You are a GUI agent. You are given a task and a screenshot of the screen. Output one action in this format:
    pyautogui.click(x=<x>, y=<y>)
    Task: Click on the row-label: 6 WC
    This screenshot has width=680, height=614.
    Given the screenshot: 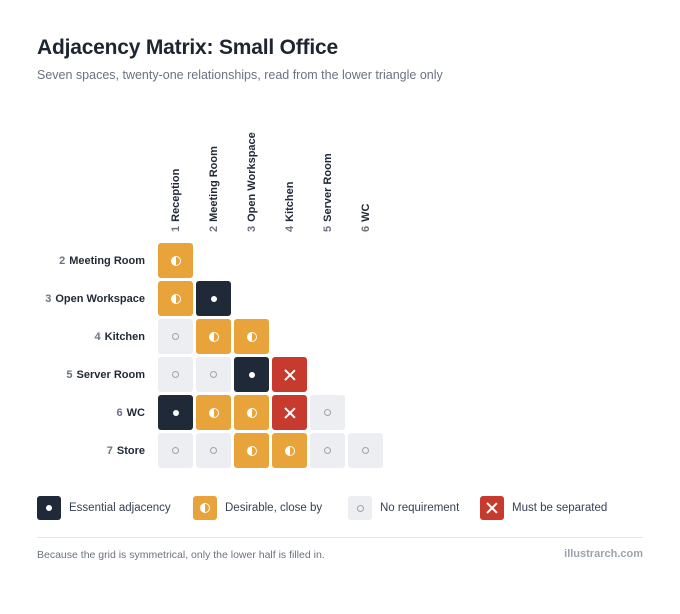 What is the action you would take?
    pyautogui.click(x=72, y=413)
    